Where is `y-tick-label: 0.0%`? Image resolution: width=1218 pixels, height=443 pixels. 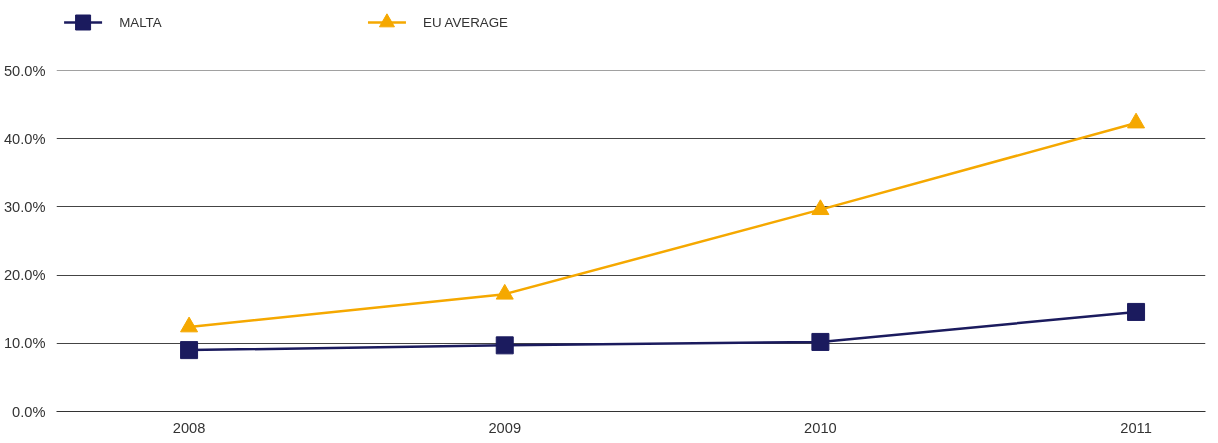
y-tick-label: 0.0% is located at coordinates (29, 411).